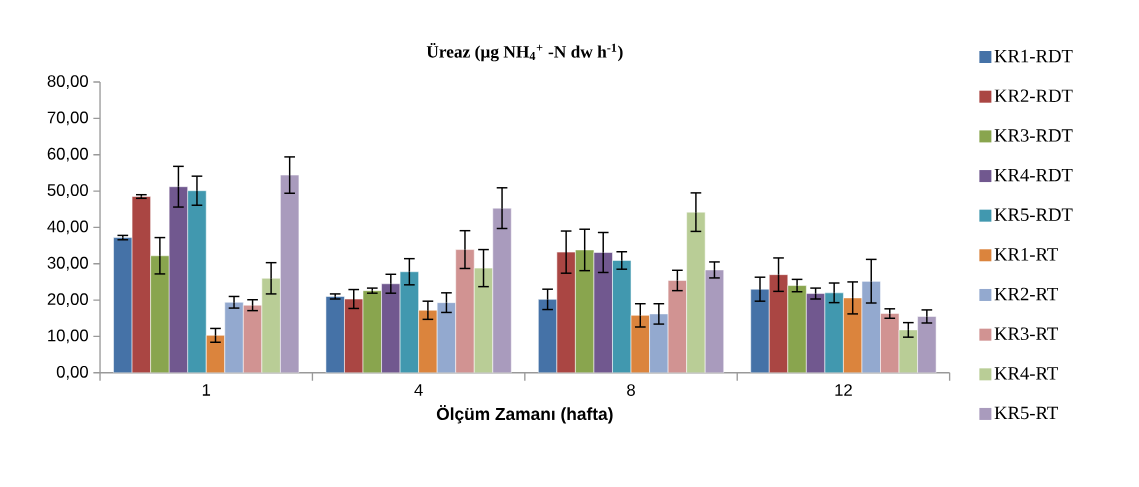  I want to click on y-tick-label: 80,00, so click(67, 82).